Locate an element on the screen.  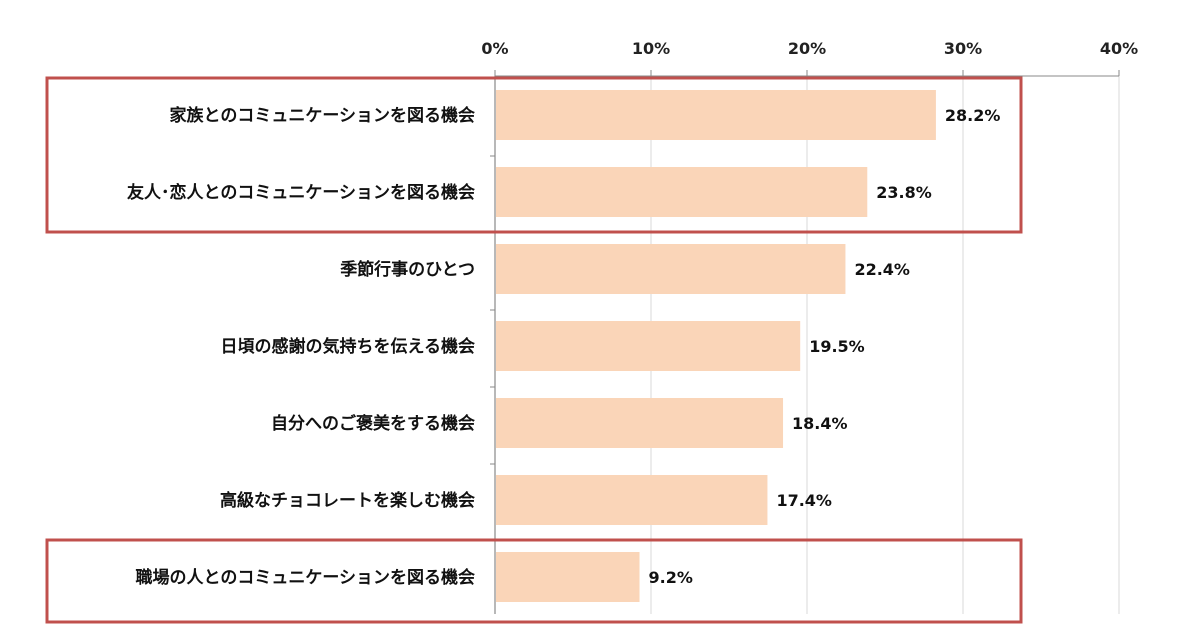
category-label: 友人･恋人とのコミュニケーションを図る機会 is located at coordinates (301, 192).